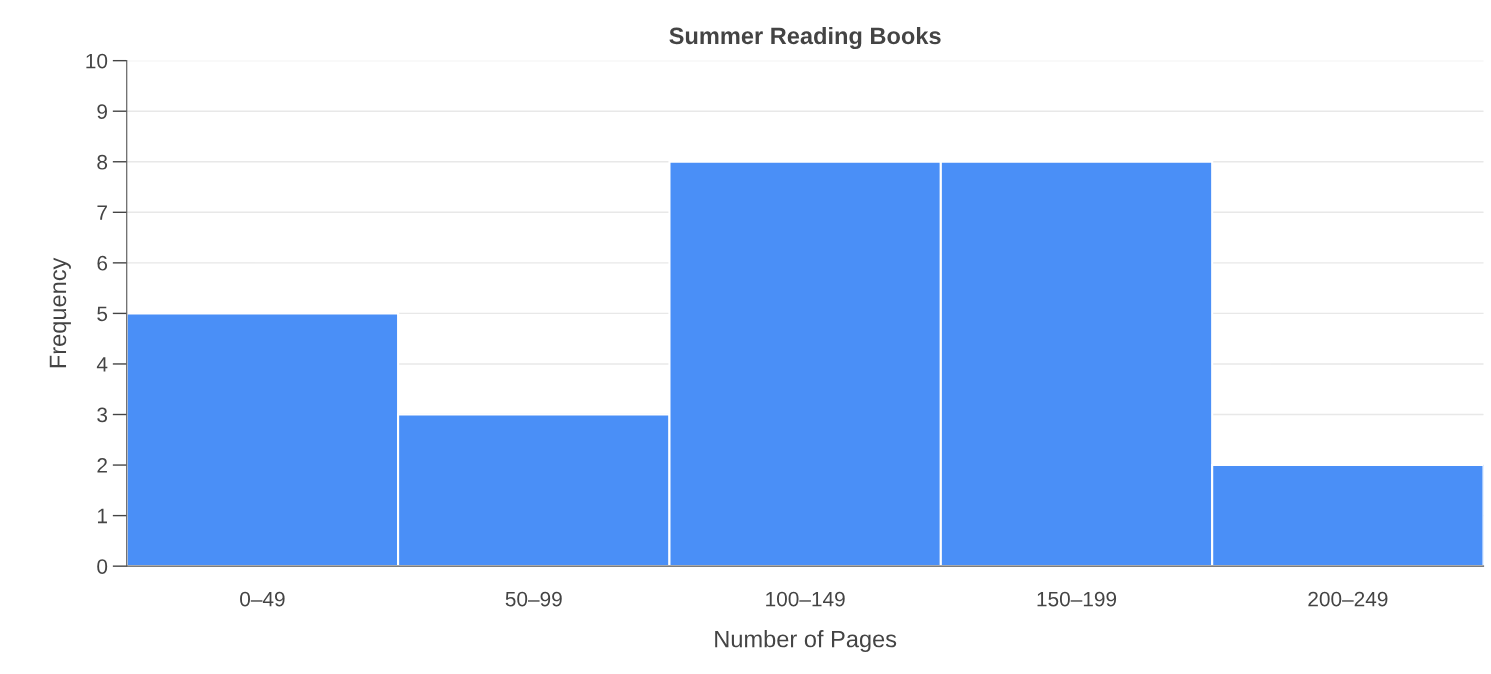  What do you see at coordinates (102, 364) in the screenshot?
I see `y-tick-label: 4` at bounding box center [102, 364].